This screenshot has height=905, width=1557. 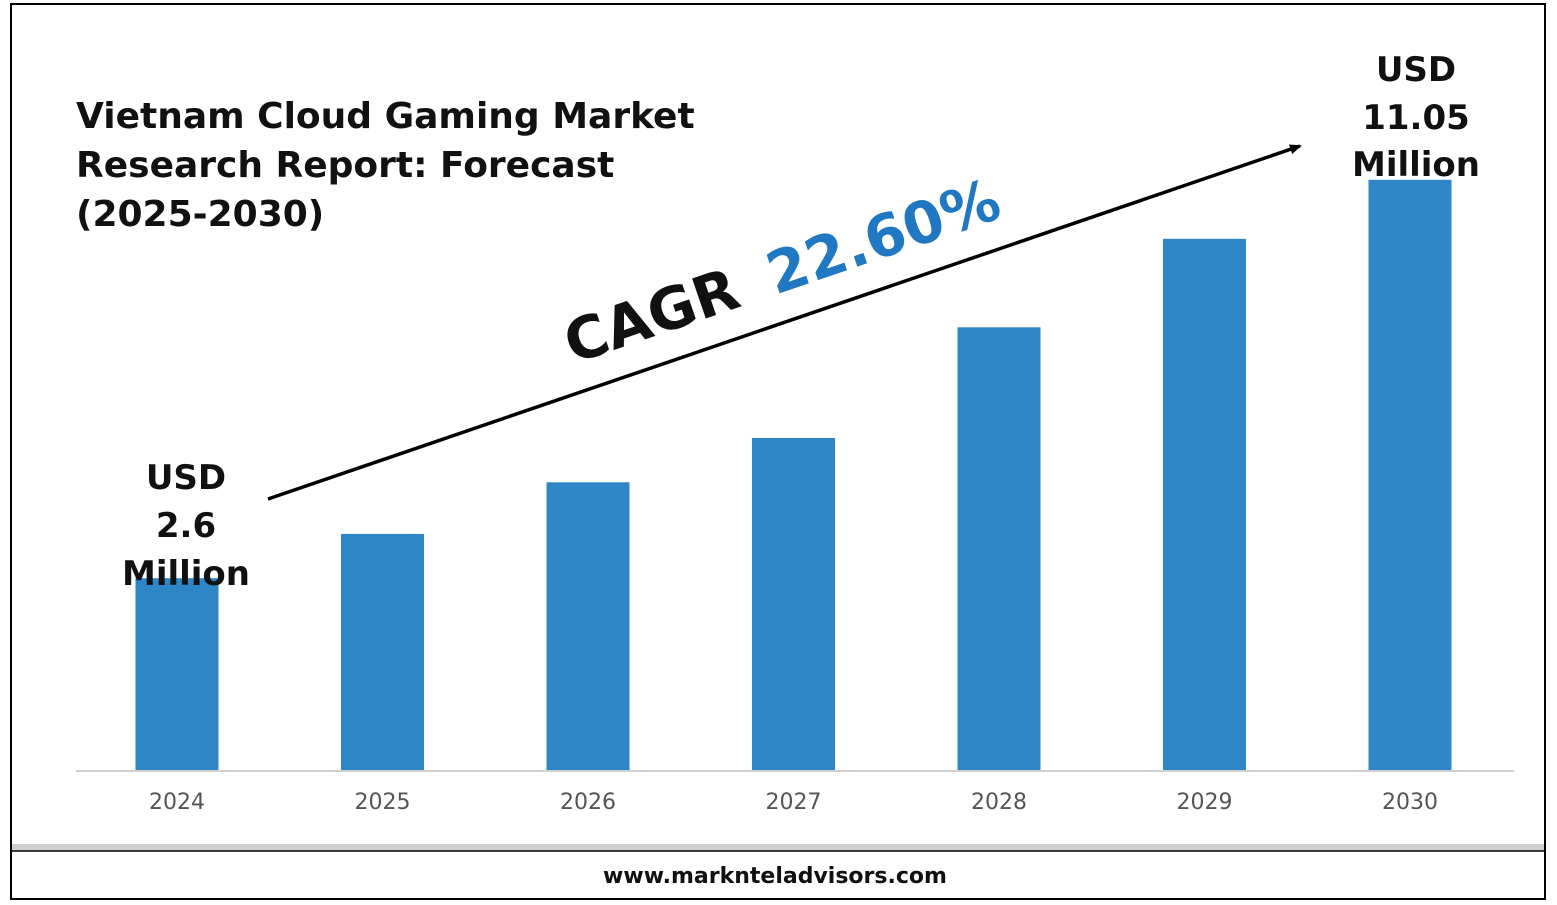 What do you see at coordinates (1204, 504) in the screenshot?
I see `bar-2029` at bounding box center [1204, 504].